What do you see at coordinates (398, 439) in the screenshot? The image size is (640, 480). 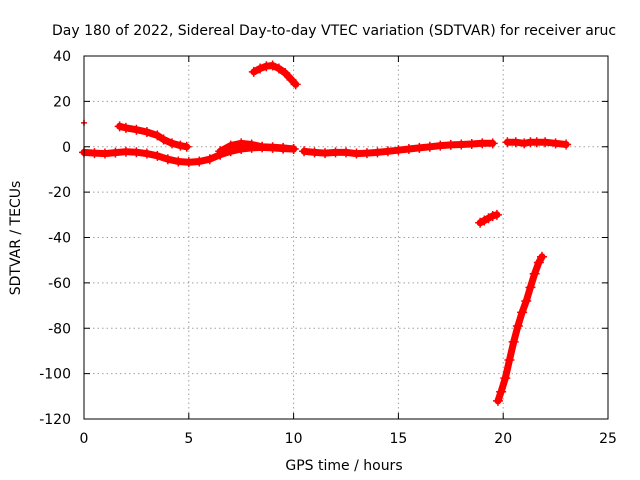 I see `x-tick-label: 15` at bounding box center [398, 439].